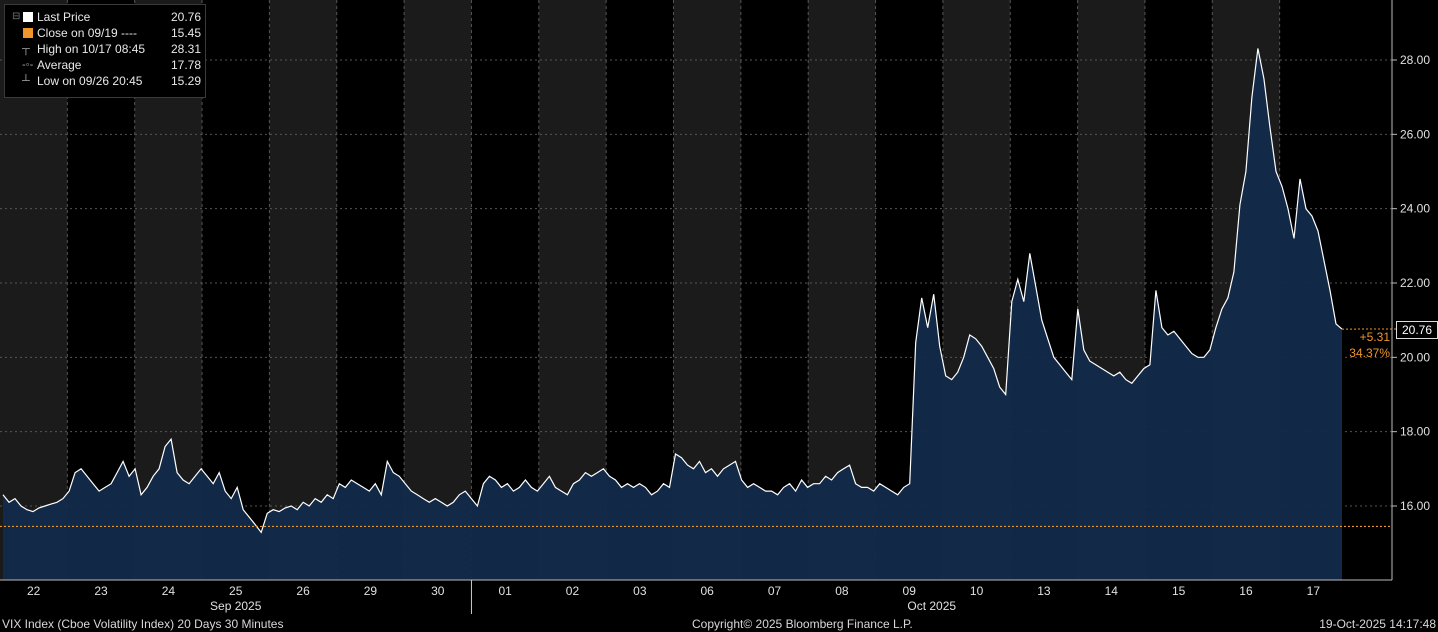 Image resolution: width=1438 pixels, height=632 pixels. What do you see at coordinates (505, 591) in the screenshot?
I see `x-tick-label: 01` at bounding box center [505, 591].